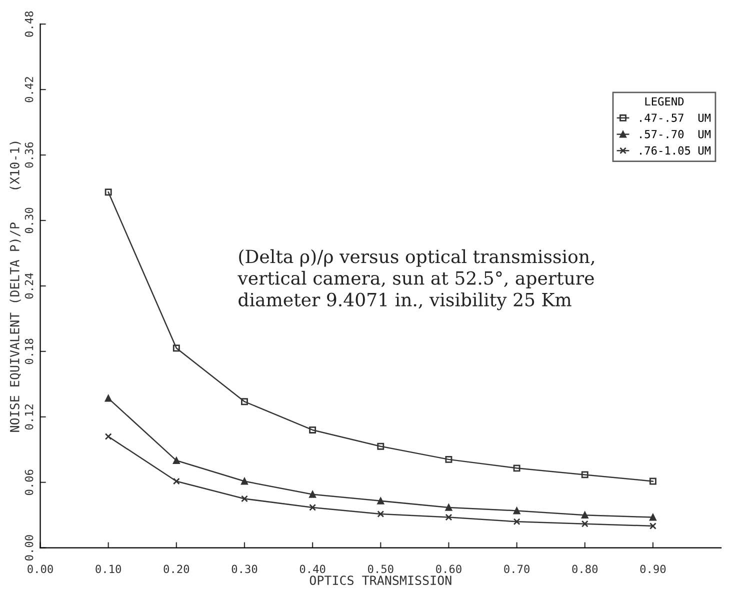 The width and height of the screenshot is (732, 602). I want to click on legend-label: .57-.70 UM, so click(675, 134).